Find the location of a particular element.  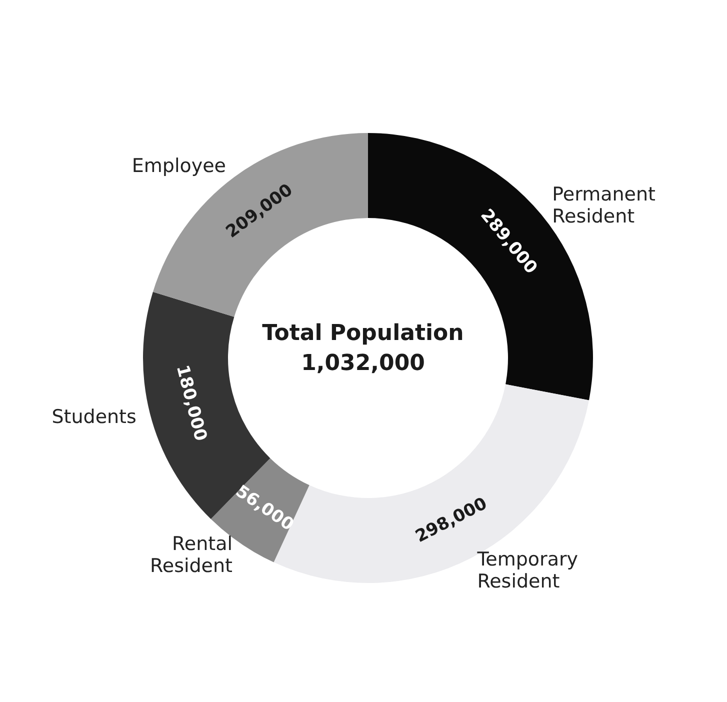

slice-label: Temporary Resident is located at coordinates (527, 570).